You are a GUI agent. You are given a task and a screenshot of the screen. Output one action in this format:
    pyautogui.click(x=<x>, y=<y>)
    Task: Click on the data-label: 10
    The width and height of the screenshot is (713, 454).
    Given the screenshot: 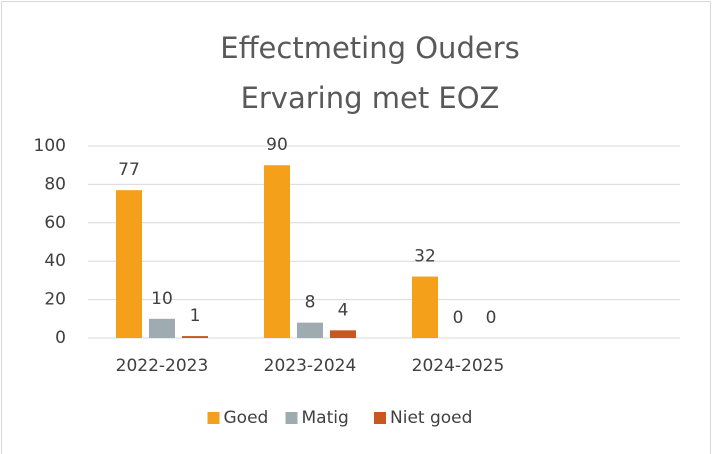 What is the action you would take?
    pyautogui.click(x=162, y=299)
    